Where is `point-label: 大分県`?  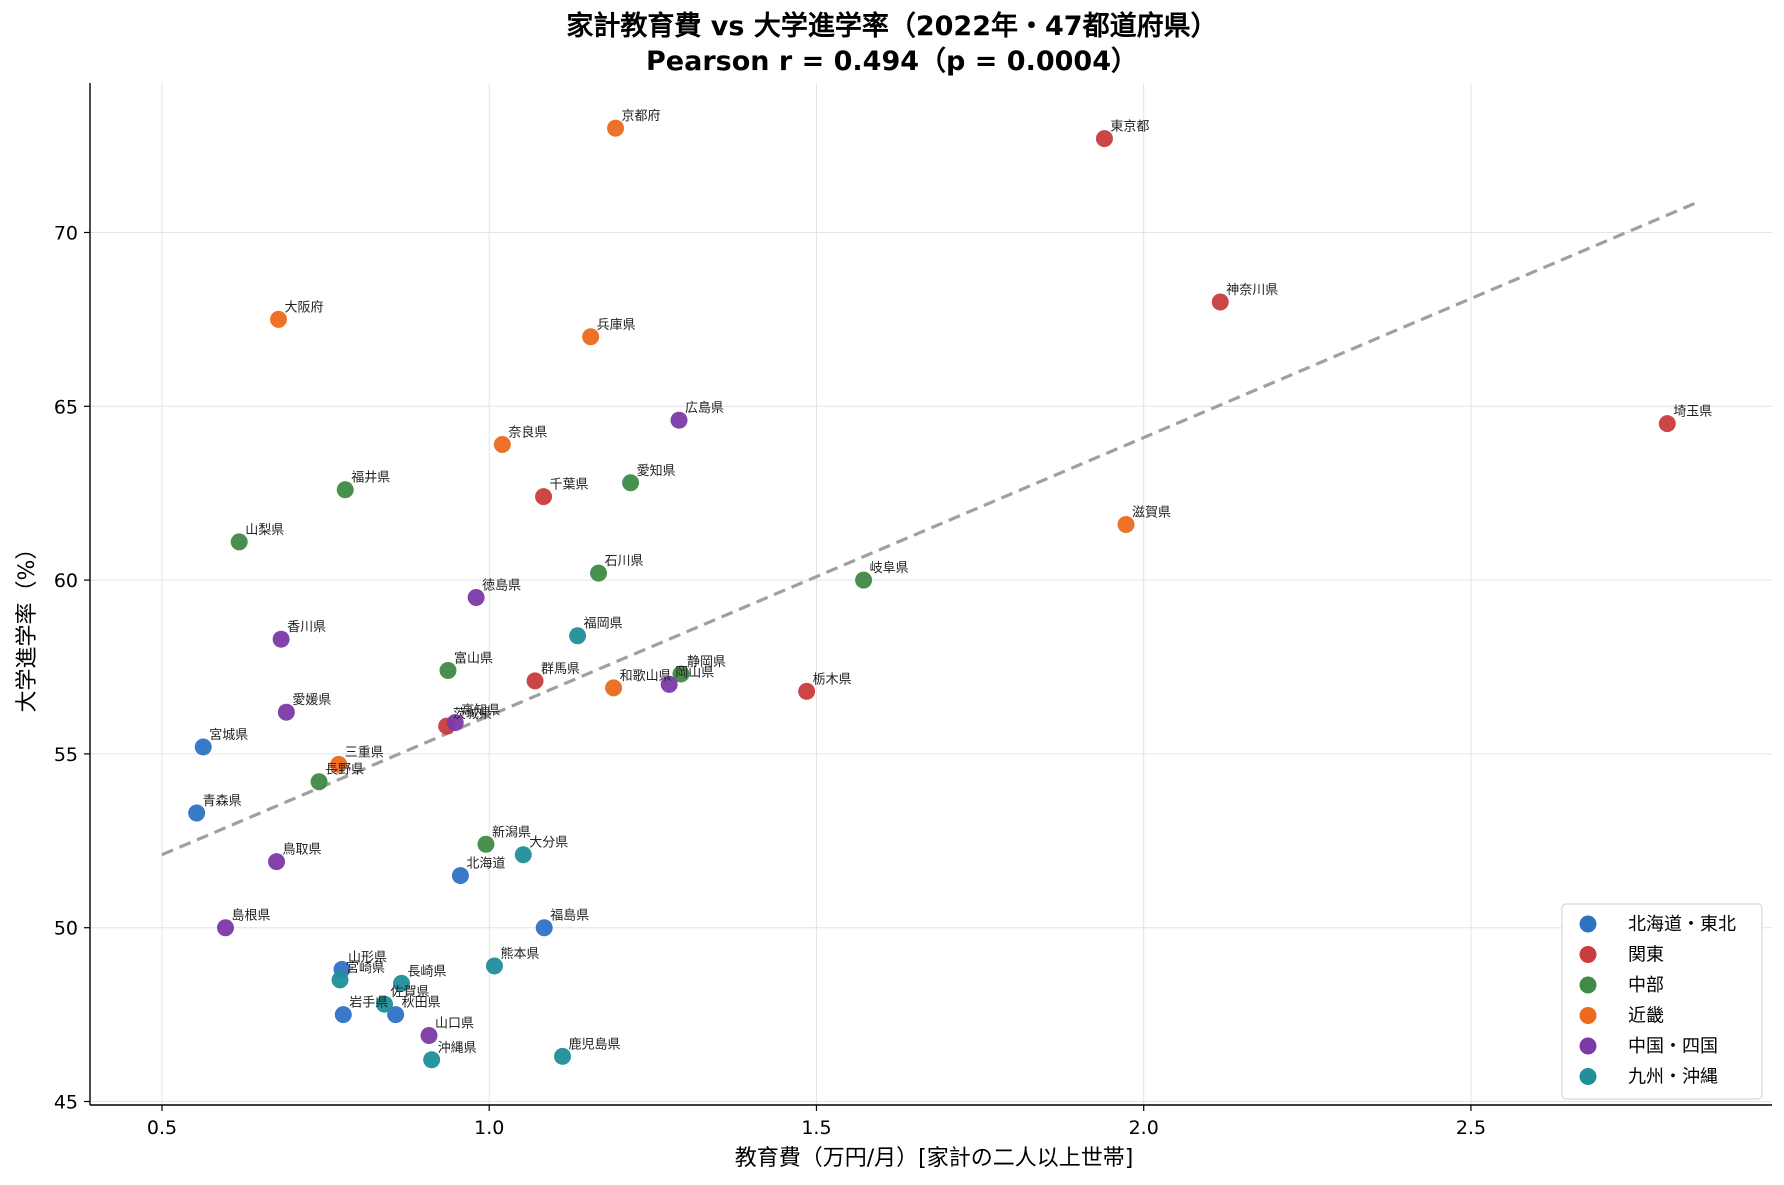
point-label: 大分県 is located at coordinates (548, 843).